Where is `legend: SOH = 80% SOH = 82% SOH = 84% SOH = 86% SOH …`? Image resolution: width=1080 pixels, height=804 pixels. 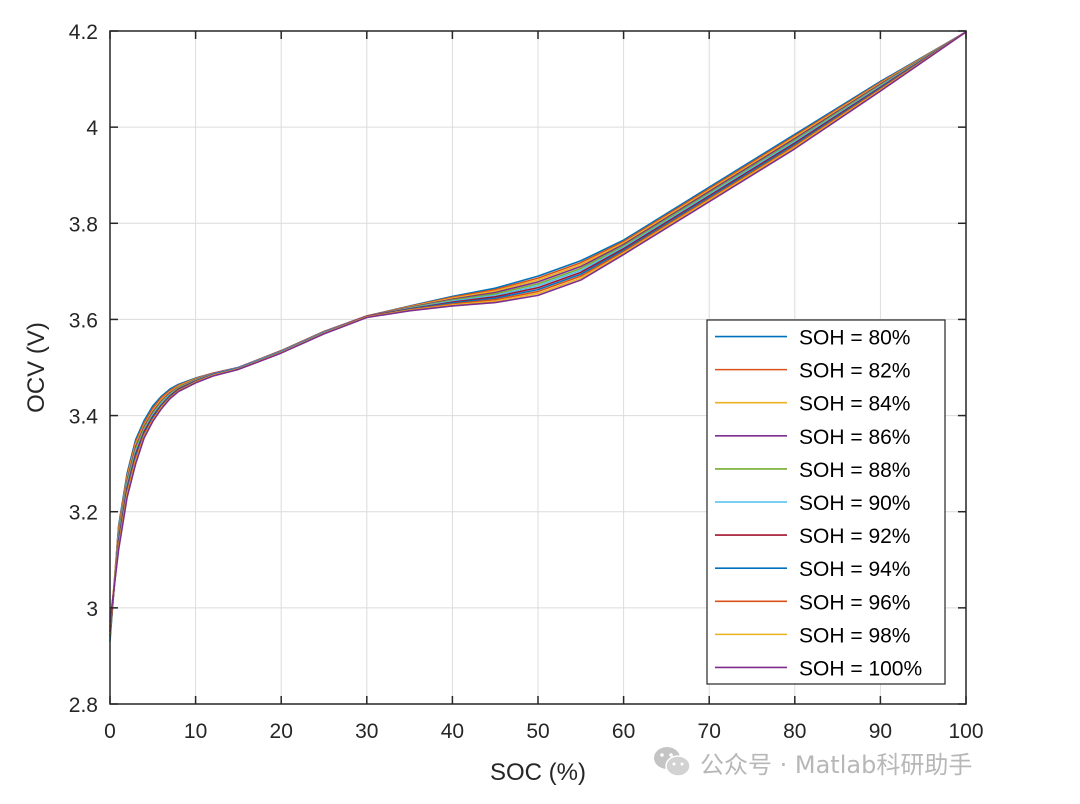
legend: SOH = 80% SOH = 82% SOH = 84% SOH = 86% SOH … is located at coordinates (826, 502).